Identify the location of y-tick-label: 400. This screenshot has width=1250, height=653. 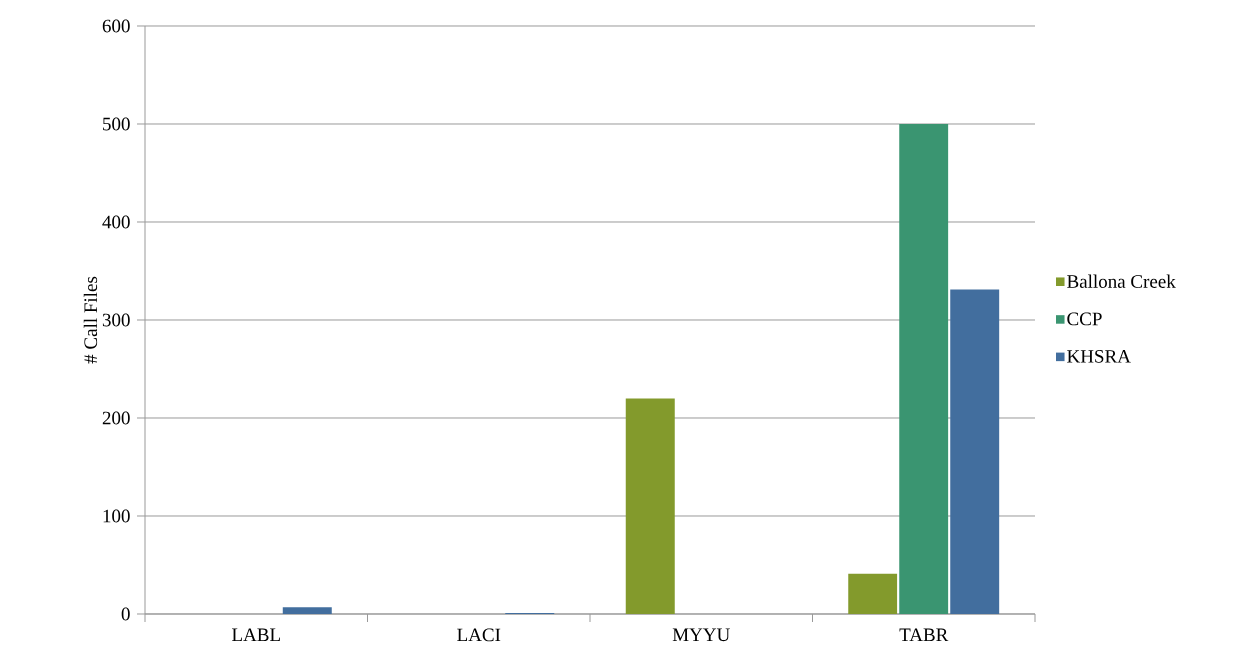
(116, 222).